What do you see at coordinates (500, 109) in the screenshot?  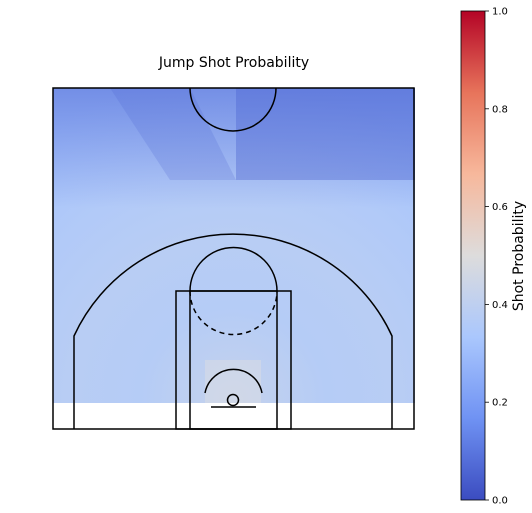 I see `colorbar-tick-label: 0.8` at bounding box center [500, 109].